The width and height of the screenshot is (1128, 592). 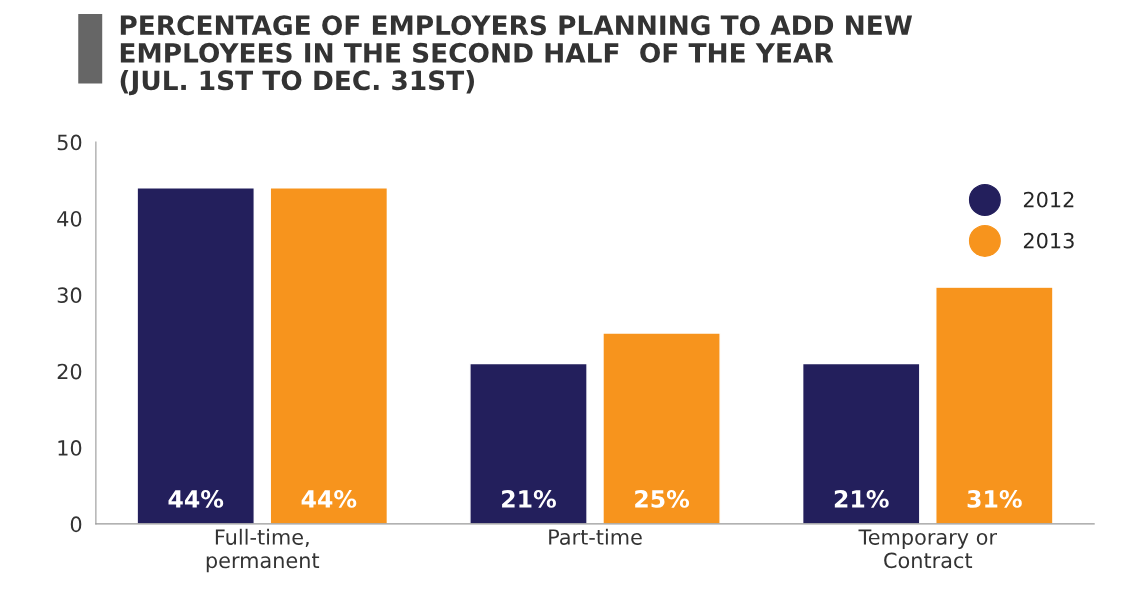 I want to click on y-tick-label: 50, so click(x=69, y=142).